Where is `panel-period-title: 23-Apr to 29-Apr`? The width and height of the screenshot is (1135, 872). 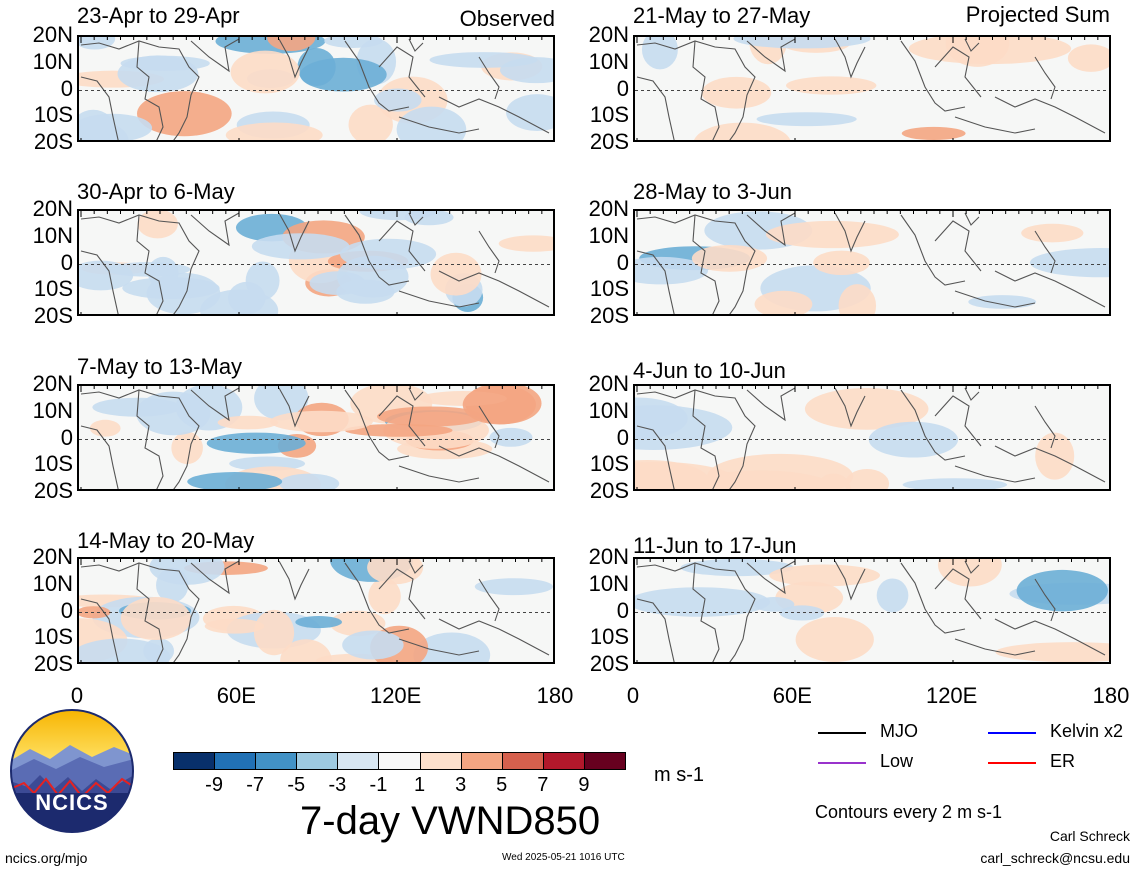
panel-period-title: 23-Apr to 29-Apr is located at coordinates (158, 15).